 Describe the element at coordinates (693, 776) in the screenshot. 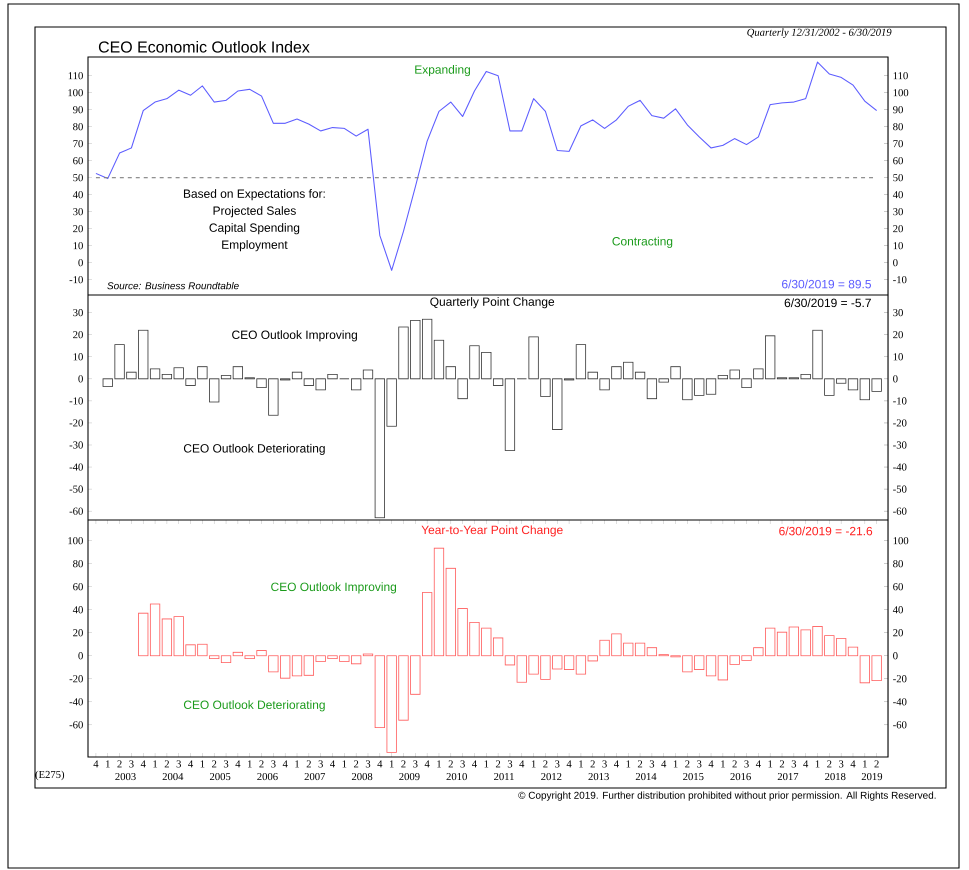

I see `text: 2015` at that location.